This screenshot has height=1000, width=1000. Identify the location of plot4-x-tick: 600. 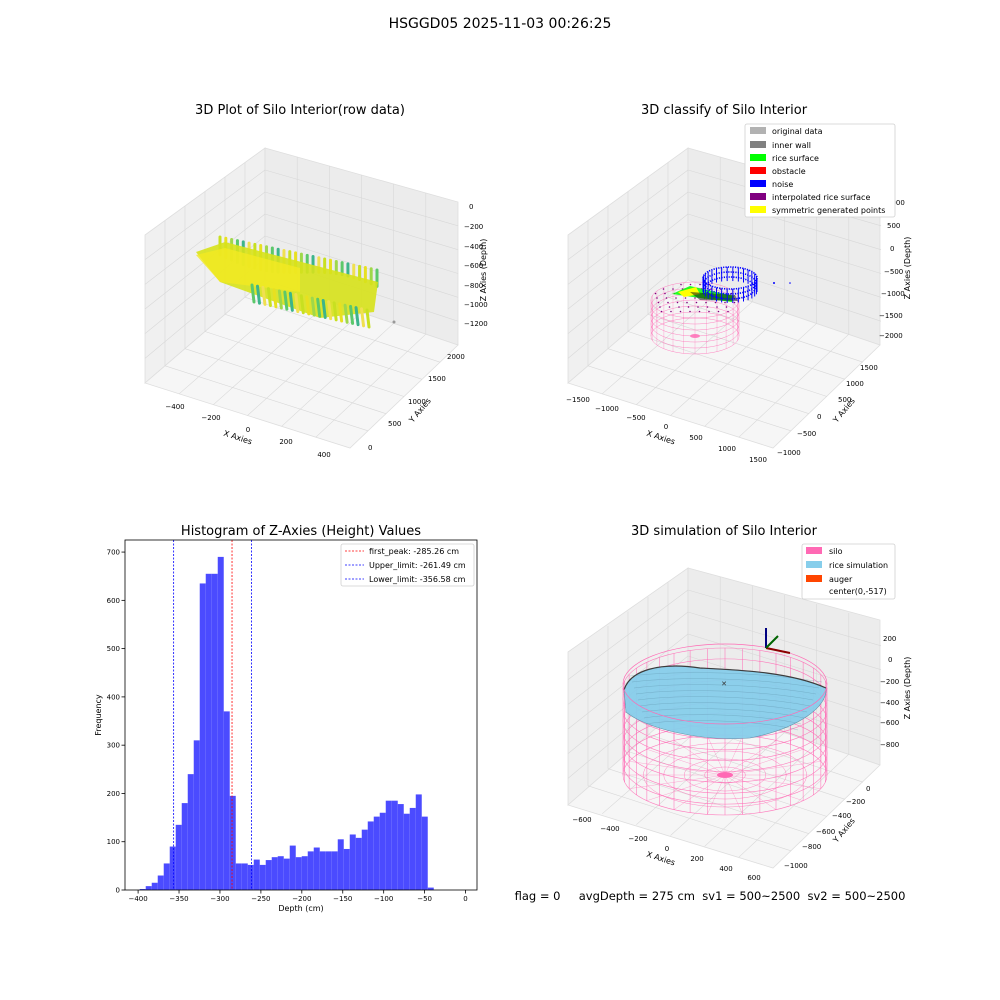
(753, 878).